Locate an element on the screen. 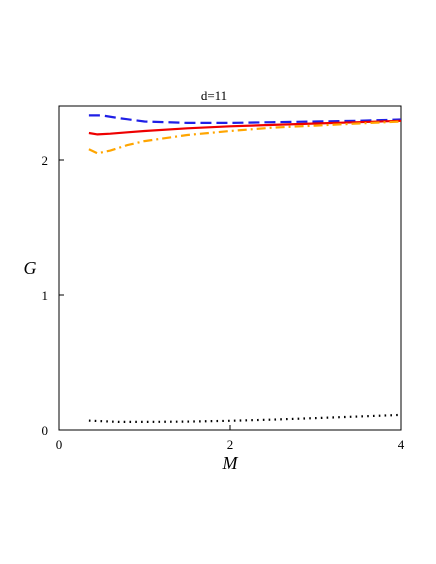 Image resolution: width=436 pixels, height=564 pixels. x-tick-label: 0 is located at coordinates (59, 444).